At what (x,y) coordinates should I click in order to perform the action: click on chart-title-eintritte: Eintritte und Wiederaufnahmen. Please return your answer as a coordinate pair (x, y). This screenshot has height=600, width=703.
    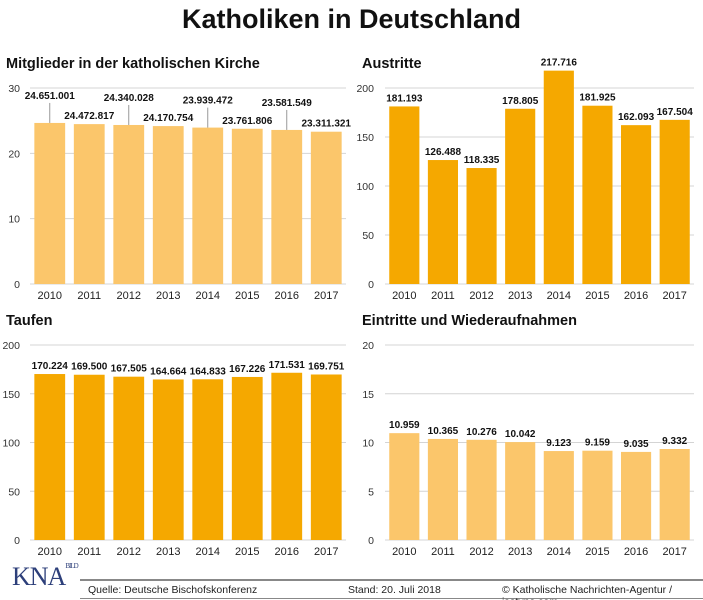
    Looking at the image, I should click on (469, 321).